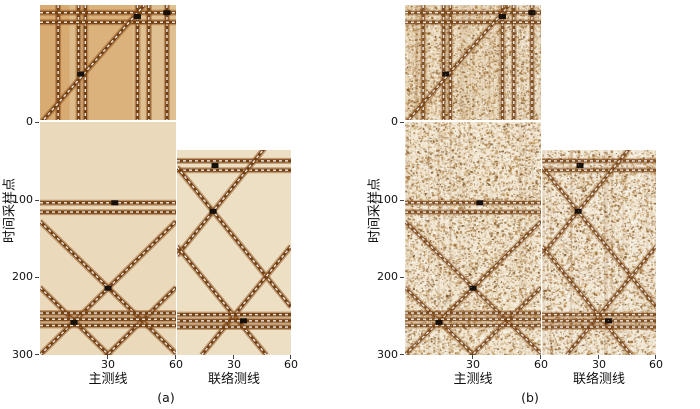 The height and width of the screenshot is (409, 700). What do you see at coordinates (473, 62) in the screenshot?
I see `panel-b-timeslice-canvas` at bounding box center [473, 62].